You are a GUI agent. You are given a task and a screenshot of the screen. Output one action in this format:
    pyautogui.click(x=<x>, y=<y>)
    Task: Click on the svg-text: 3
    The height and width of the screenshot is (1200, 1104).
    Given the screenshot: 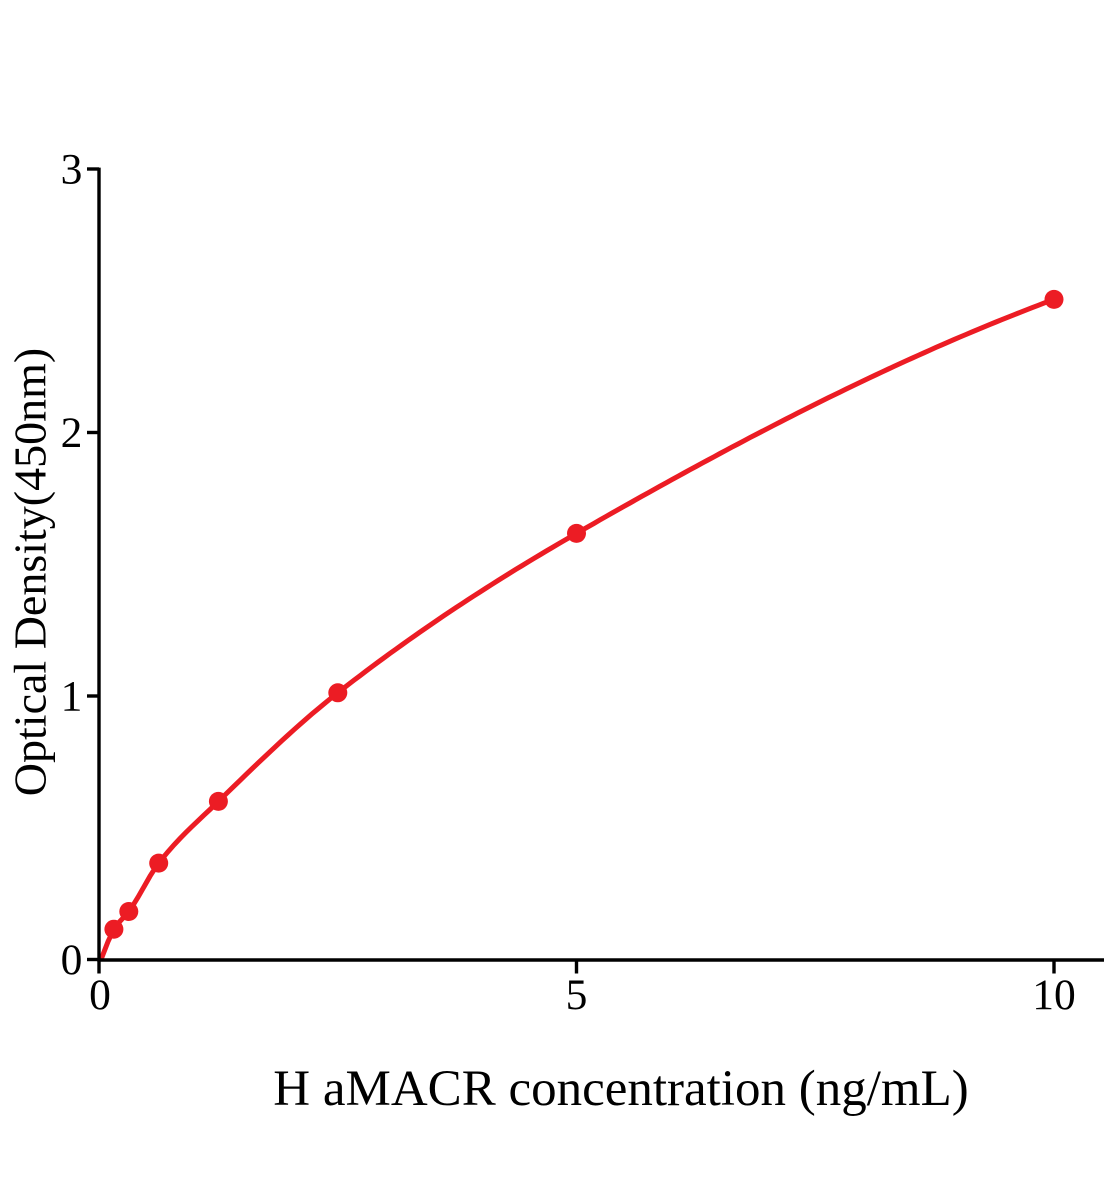 What is the action you would take?
    pyautogui.click(x=72, y=169)
    